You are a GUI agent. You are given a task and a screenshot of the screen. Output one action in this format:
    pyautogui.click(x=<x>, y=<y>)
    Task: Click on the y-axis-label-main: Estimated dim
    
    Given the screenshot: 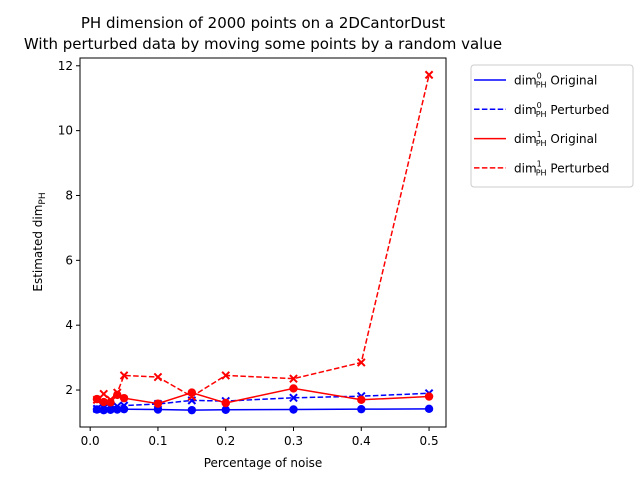 What is the action you would take?
    pyautogui.click(x=38, y=248)
    